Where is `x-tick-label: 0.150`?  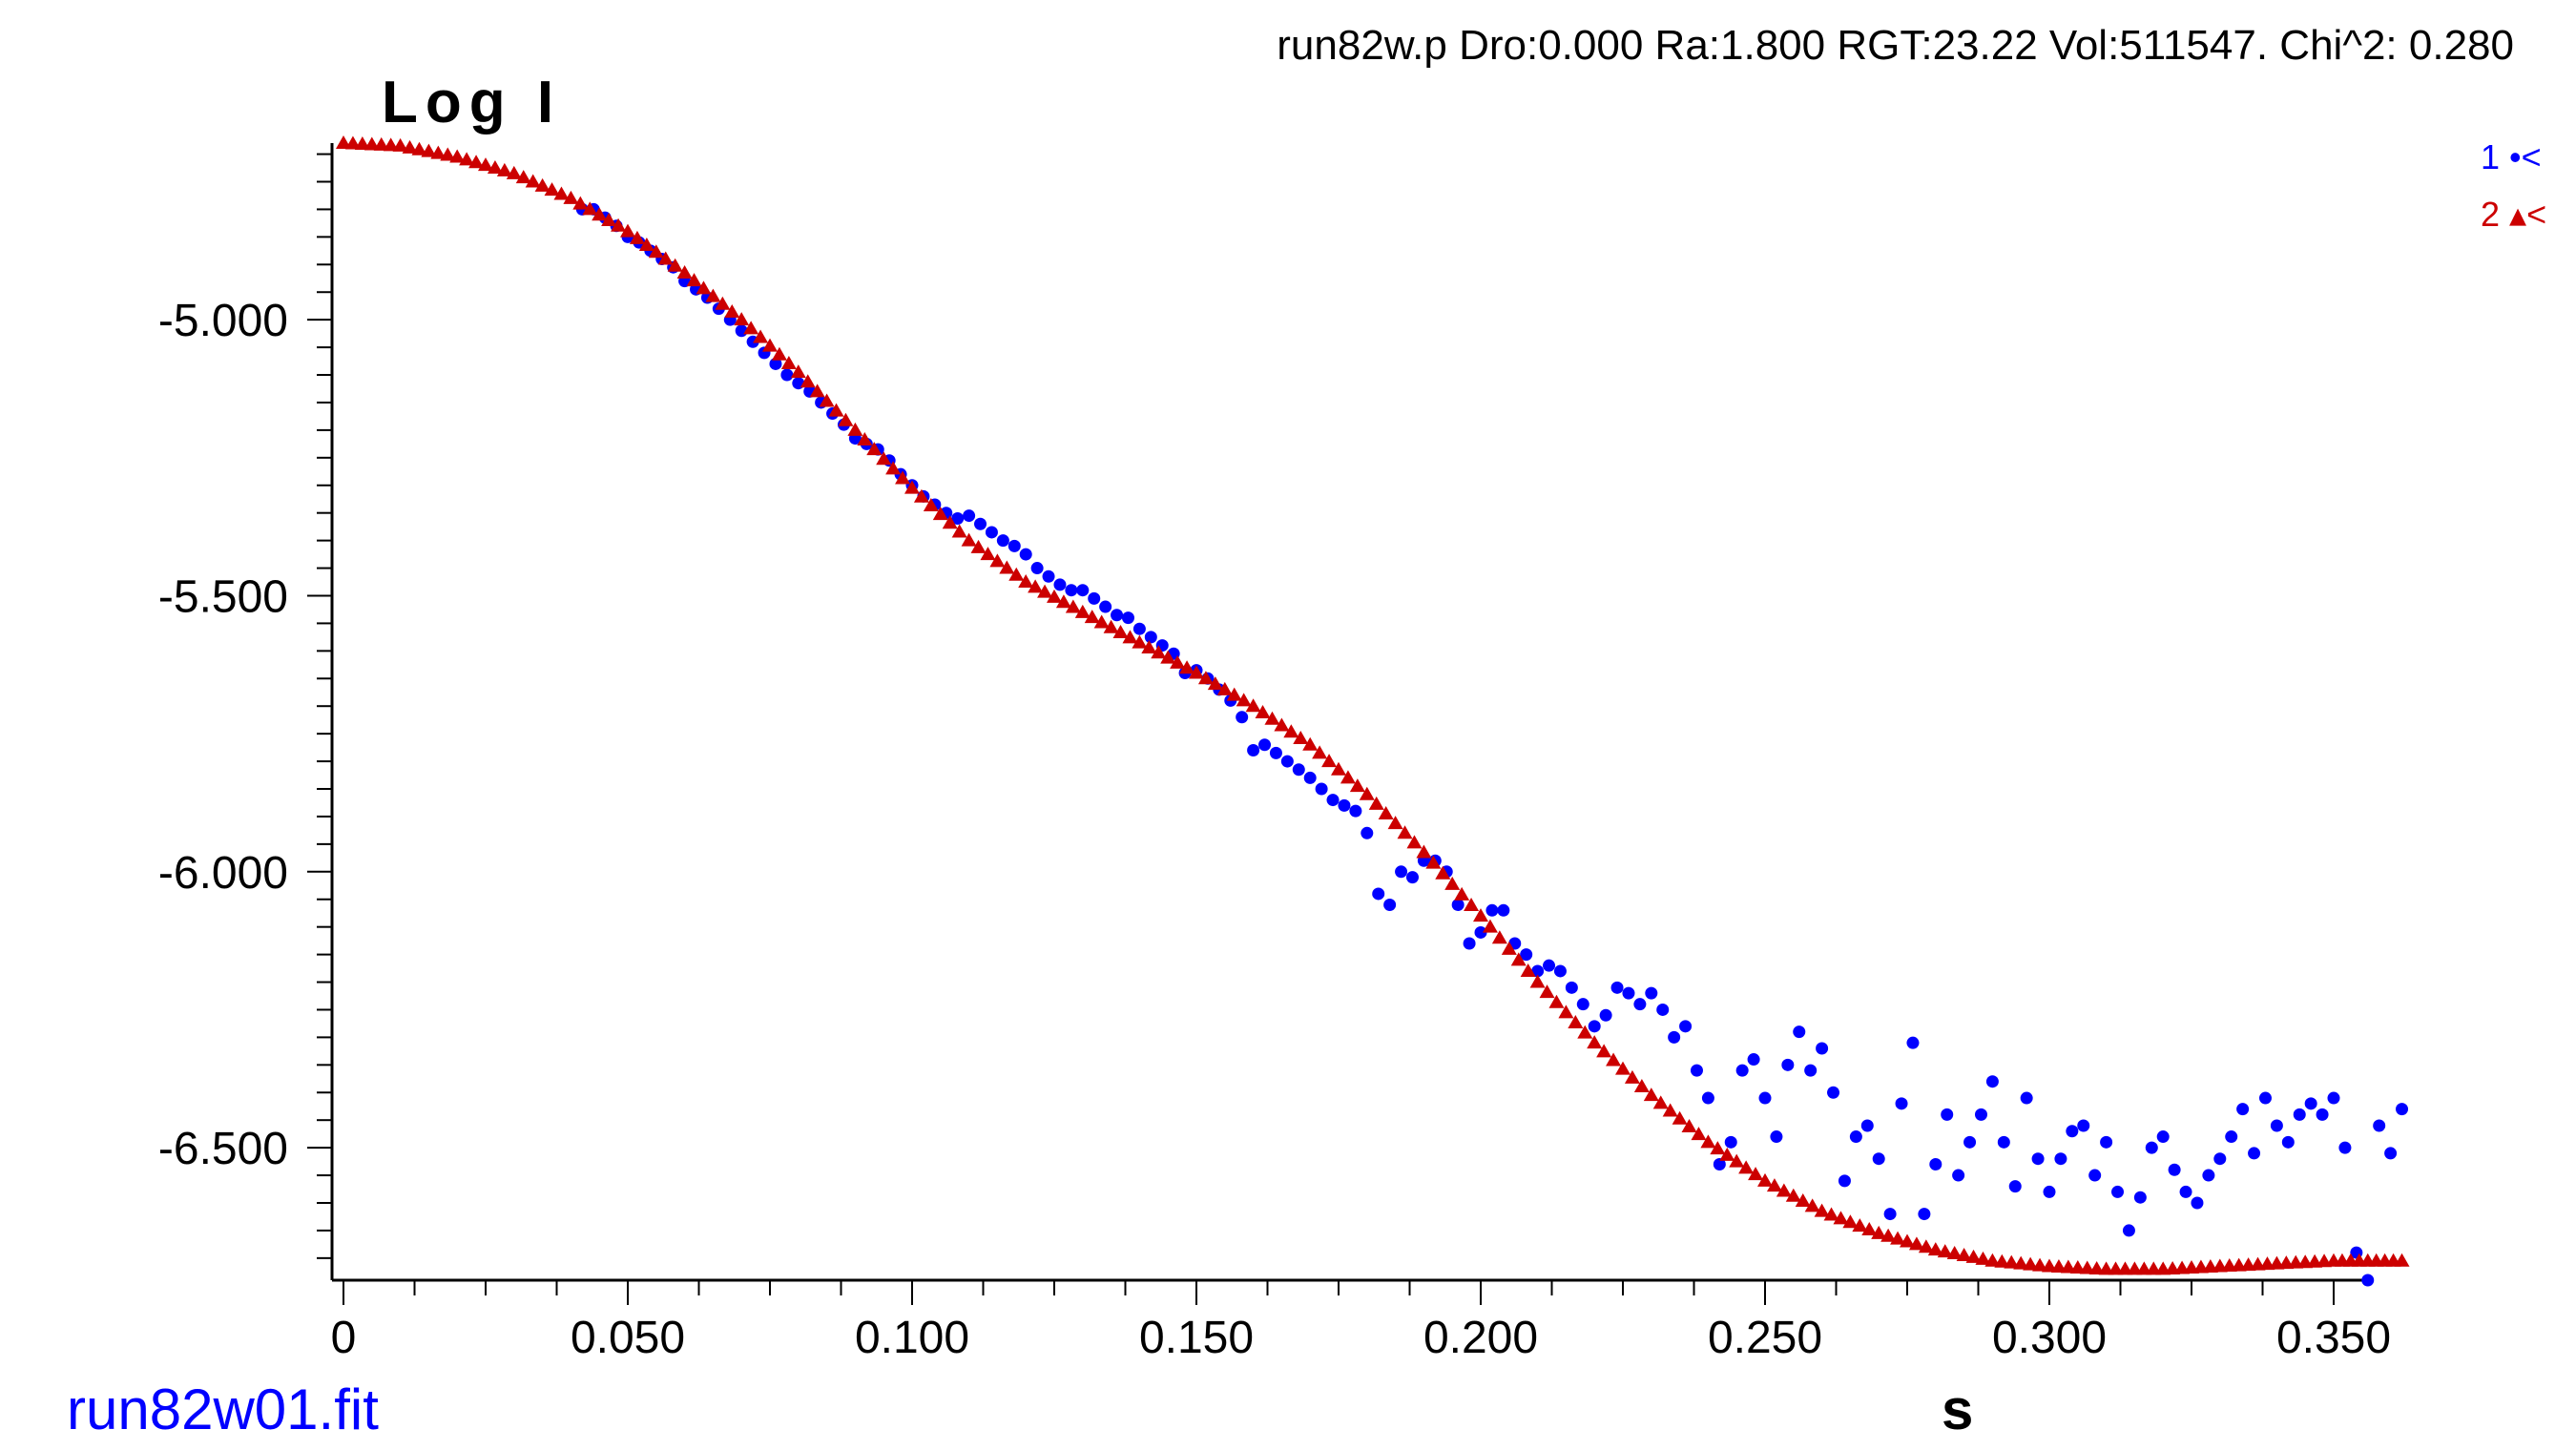 x-tick-label: 0.150 is located at coordinates (1196, 1338).